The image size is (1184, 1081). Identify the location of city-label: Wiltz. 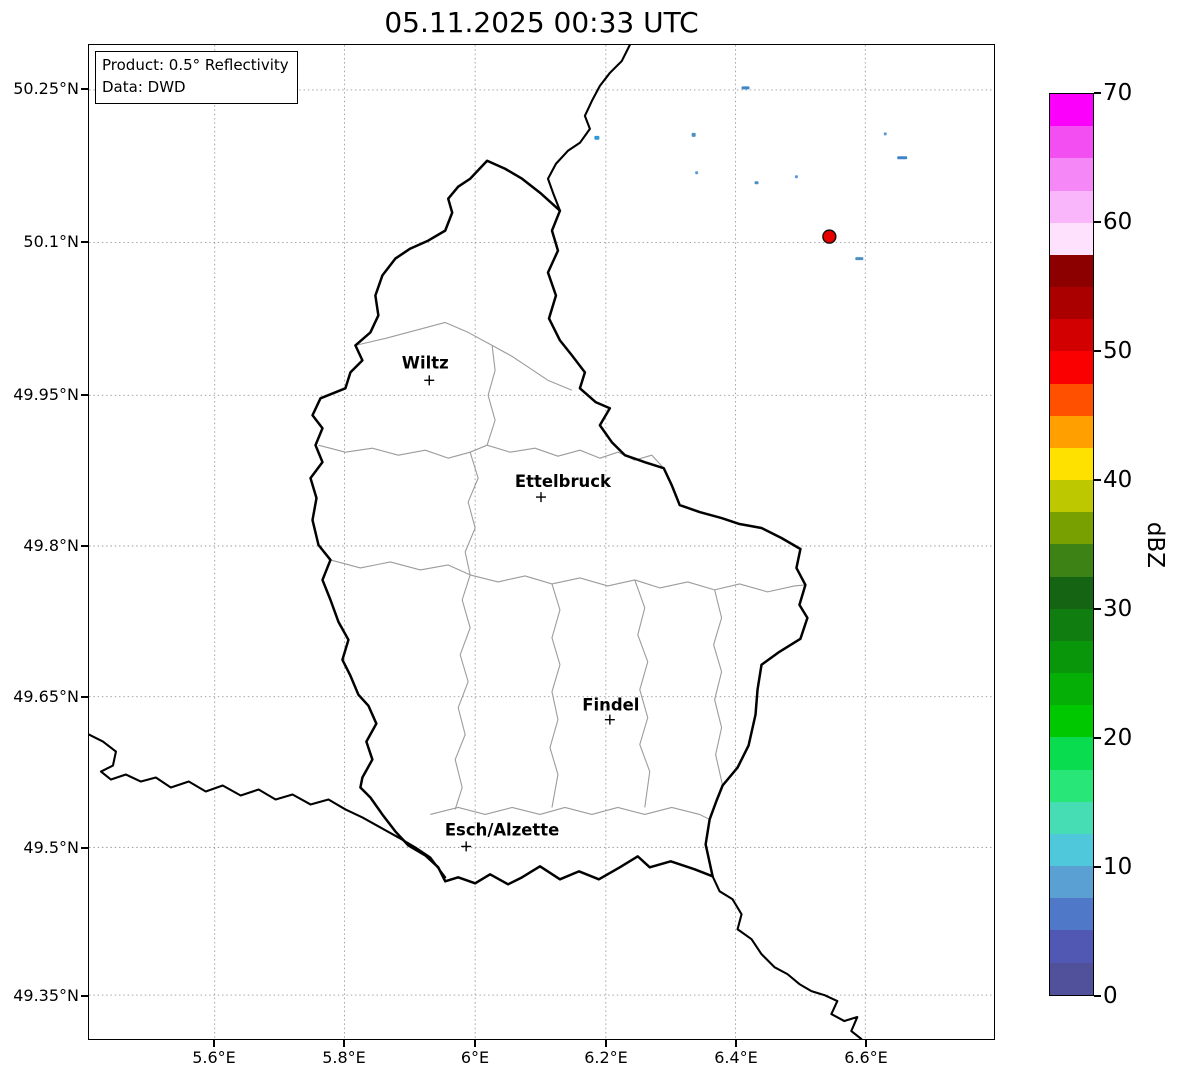
(425, 362).